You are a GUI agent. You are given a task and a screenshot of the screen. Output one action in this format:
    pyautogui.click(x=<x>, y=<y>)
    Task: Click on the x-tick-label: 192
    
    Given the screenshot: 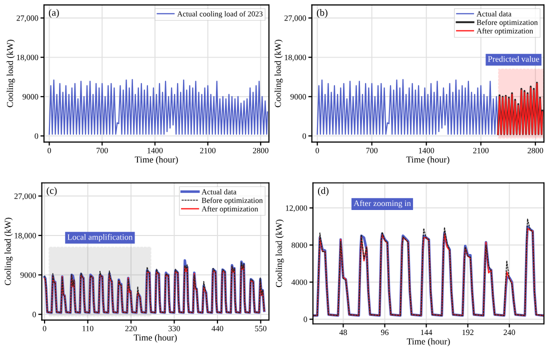 What is the action you would take?
    pyautogui.click(x=468, y=333)
    